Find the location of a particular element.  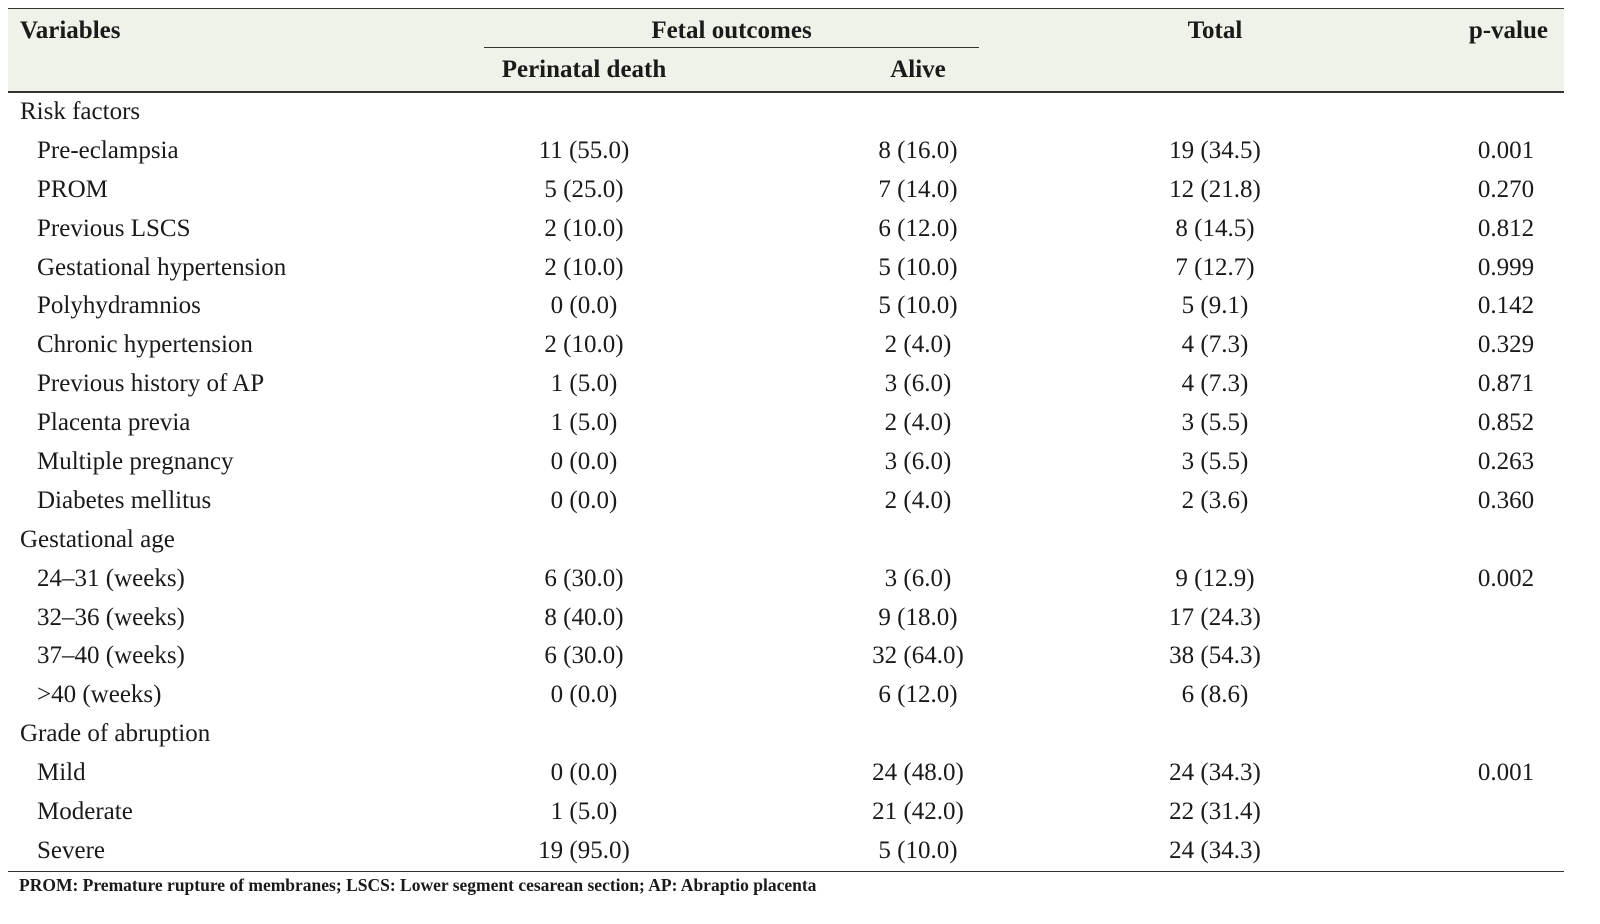

header-fetal-outcomes: Fetal outcomes is located at coordinates (731, 30).